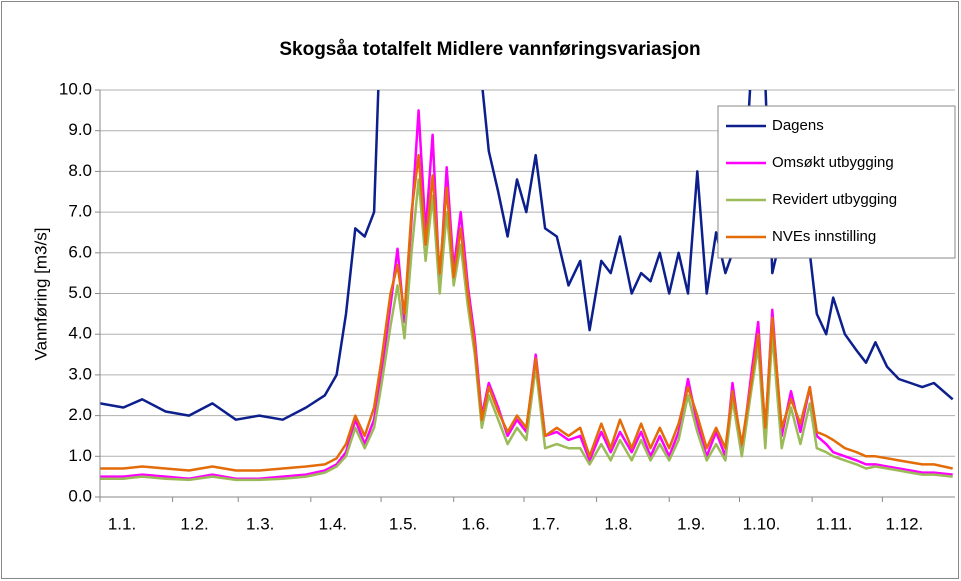 This screenshot has height=581, width=961. What do you see at coordinates (75, 88) in the screenshot?
I see `y-tick-label: 10.0` at bounding box center [75, 88].